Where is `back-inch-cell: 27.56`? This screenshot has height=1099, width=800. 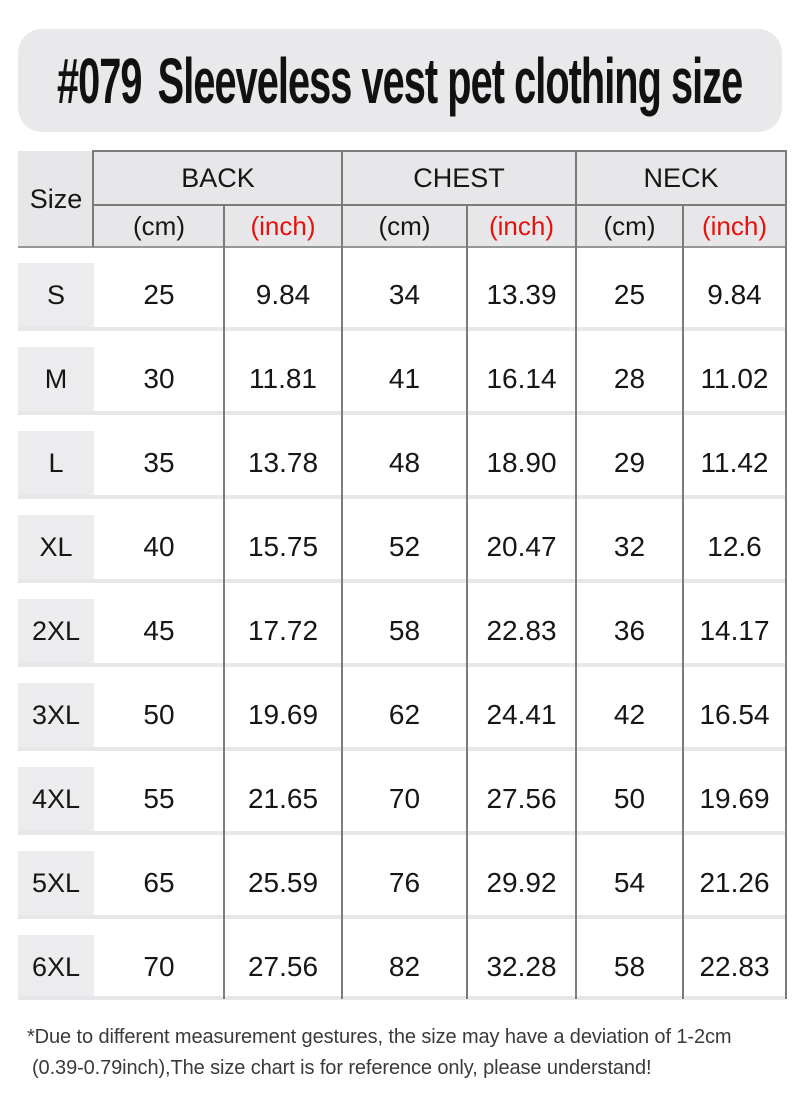
back-inch-cell: 27.56 is located at coordinates (283, 967).